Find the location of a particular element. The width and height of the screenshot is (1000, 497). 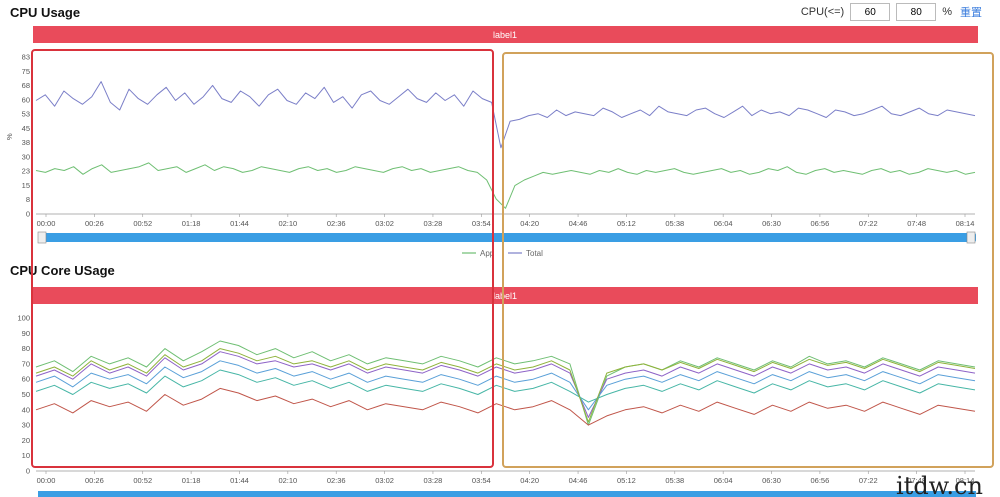

cpu-y-tick: 45 is located at coordinates (26, 128).